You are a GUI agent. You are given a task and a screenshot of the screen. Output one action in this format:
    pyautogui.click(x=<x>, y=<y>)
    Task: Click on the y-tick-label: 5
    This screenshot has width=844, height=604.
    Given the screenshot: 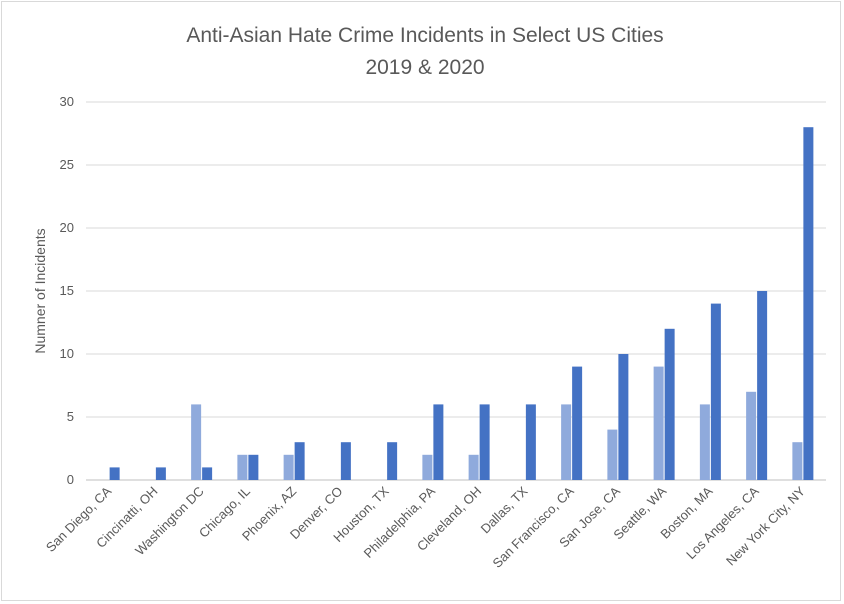 What is the action you would take?
    pyautogui.click(x=70, y=416)
    